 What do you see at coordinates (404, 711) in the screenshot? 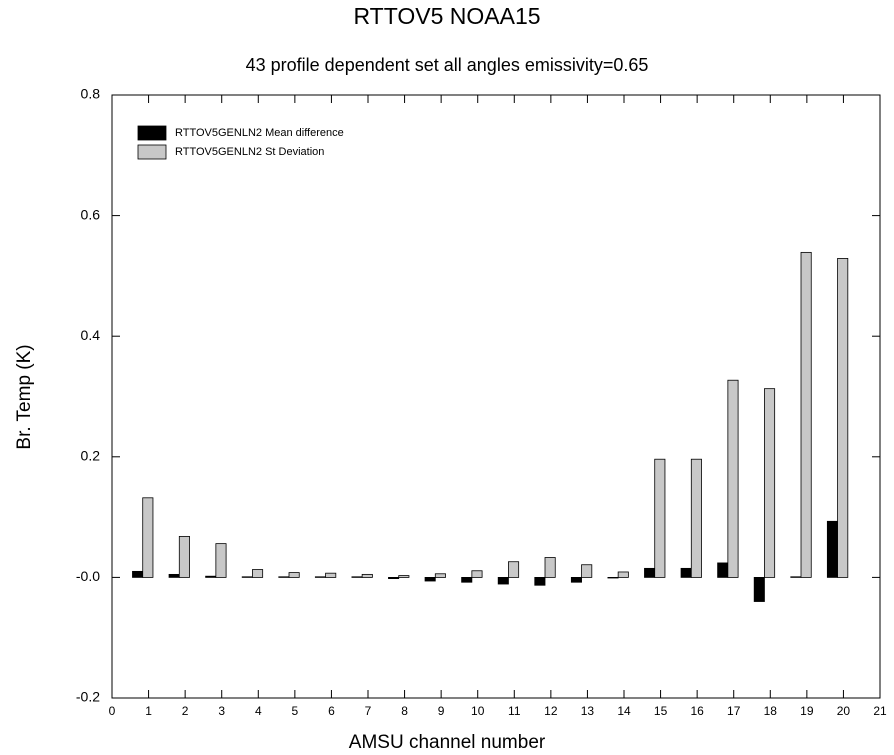
I see `x-tick-label: 8` at bounding box center [404, 711].